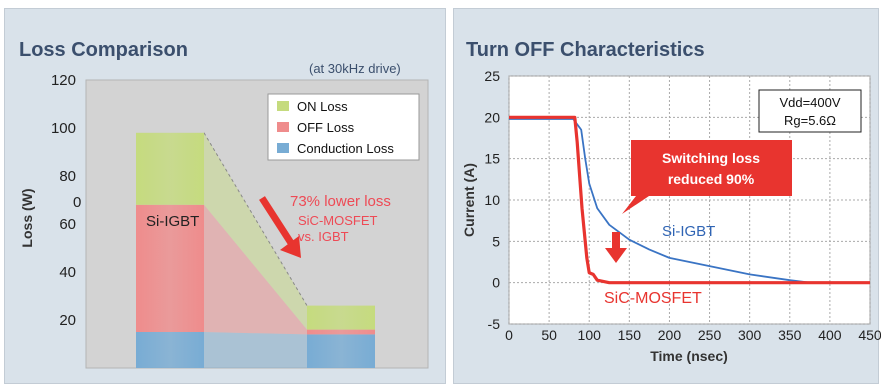 The height and width of the screenshot is (390, 881). What do you see at coordinates (790, 335) in the screenshot?
I see `turnoff-x-tick-label: 350` at bounding box center [790, 335].